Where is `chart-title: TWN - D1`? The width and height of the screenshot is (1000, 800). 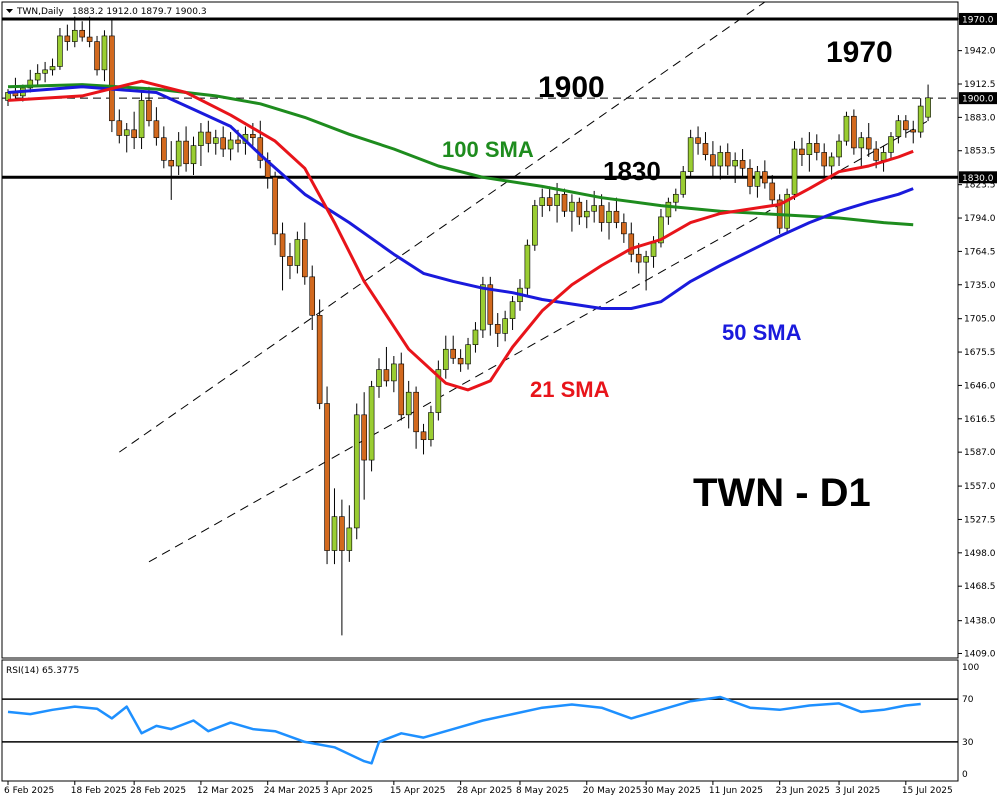 chart-title: TWN - D1 is located at coordinates (782, 493).